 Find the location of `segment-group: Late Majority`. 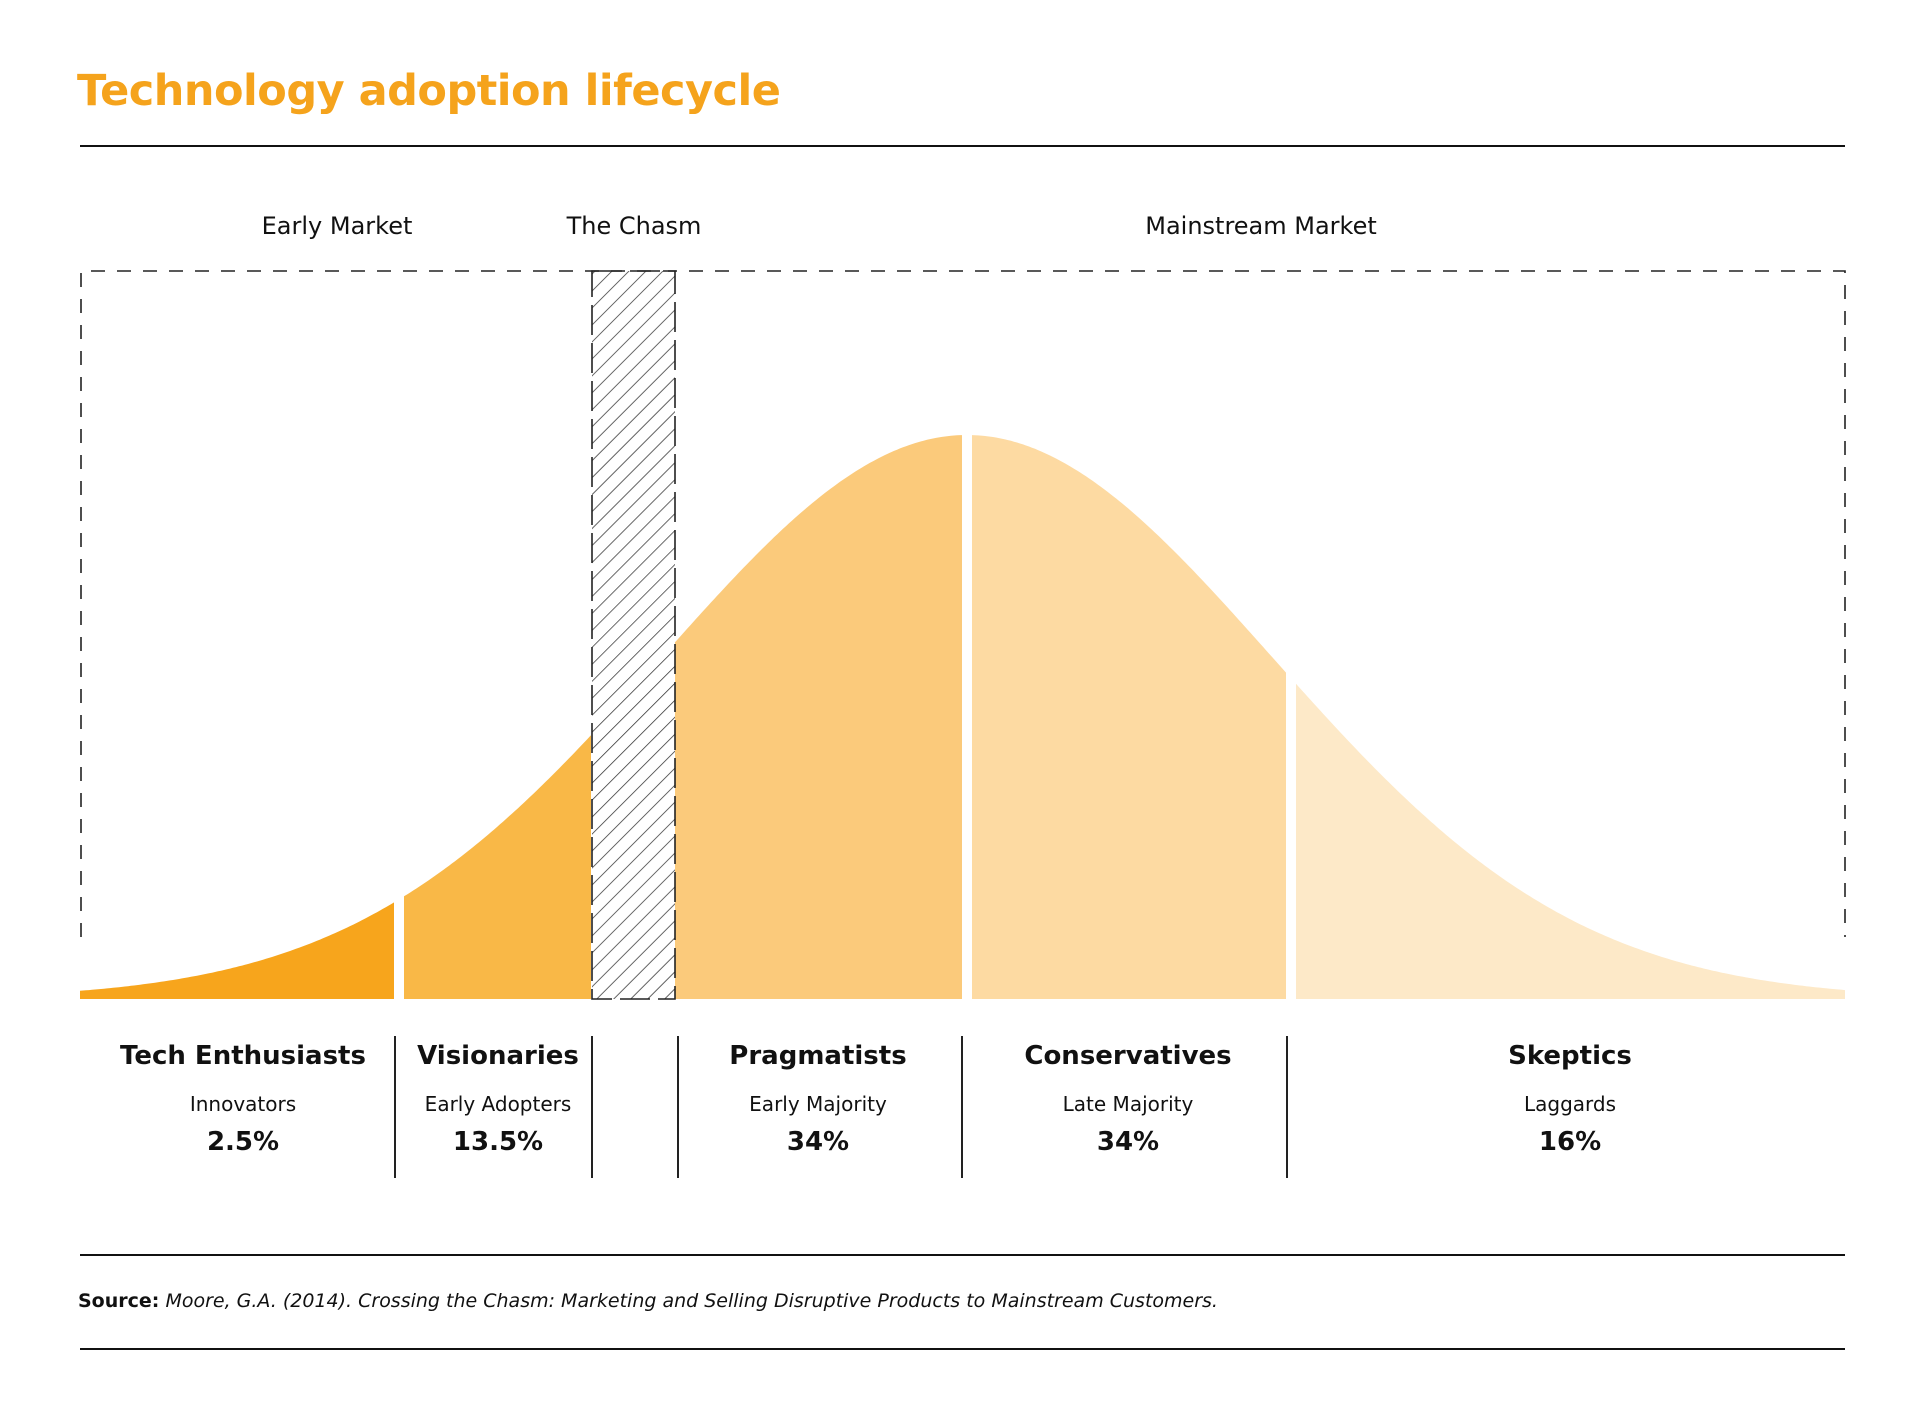

segment-group: Late Majority is located at coordinates (1128, 1104).